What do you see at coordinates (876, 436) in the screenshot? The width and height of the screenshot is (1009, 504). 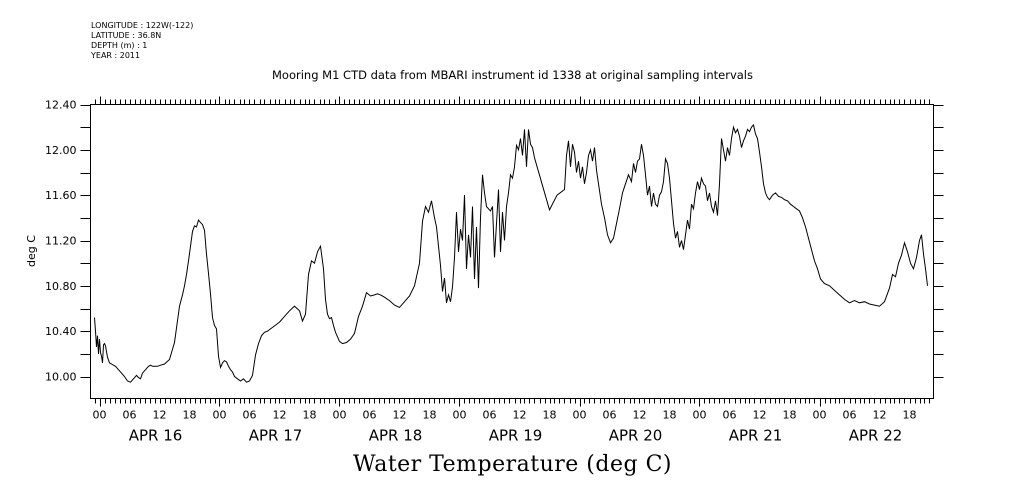 I see `x-day-label: APR 22` at bounding box center [876, 436].